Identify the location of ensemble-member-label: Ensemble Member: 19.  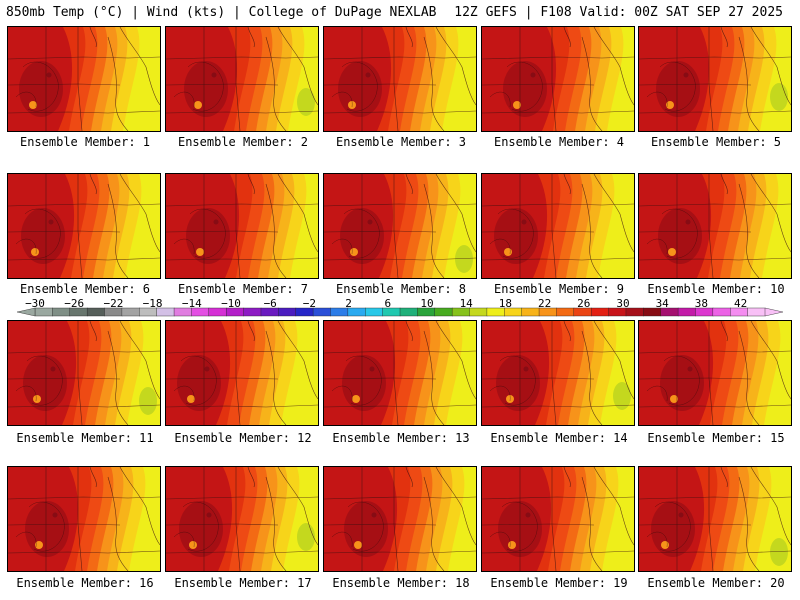
(559, 583).